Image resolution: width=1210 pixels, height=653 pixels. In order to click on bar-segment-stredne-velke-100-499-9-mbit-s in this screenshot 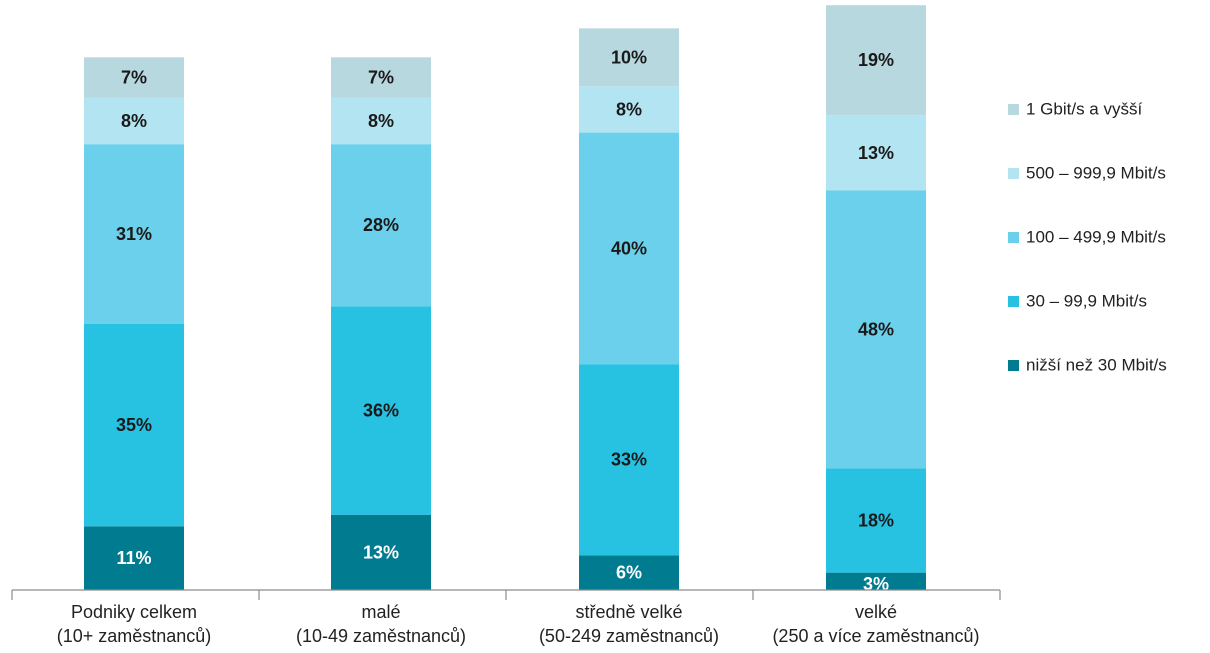, I will do `click(629, 248)`.